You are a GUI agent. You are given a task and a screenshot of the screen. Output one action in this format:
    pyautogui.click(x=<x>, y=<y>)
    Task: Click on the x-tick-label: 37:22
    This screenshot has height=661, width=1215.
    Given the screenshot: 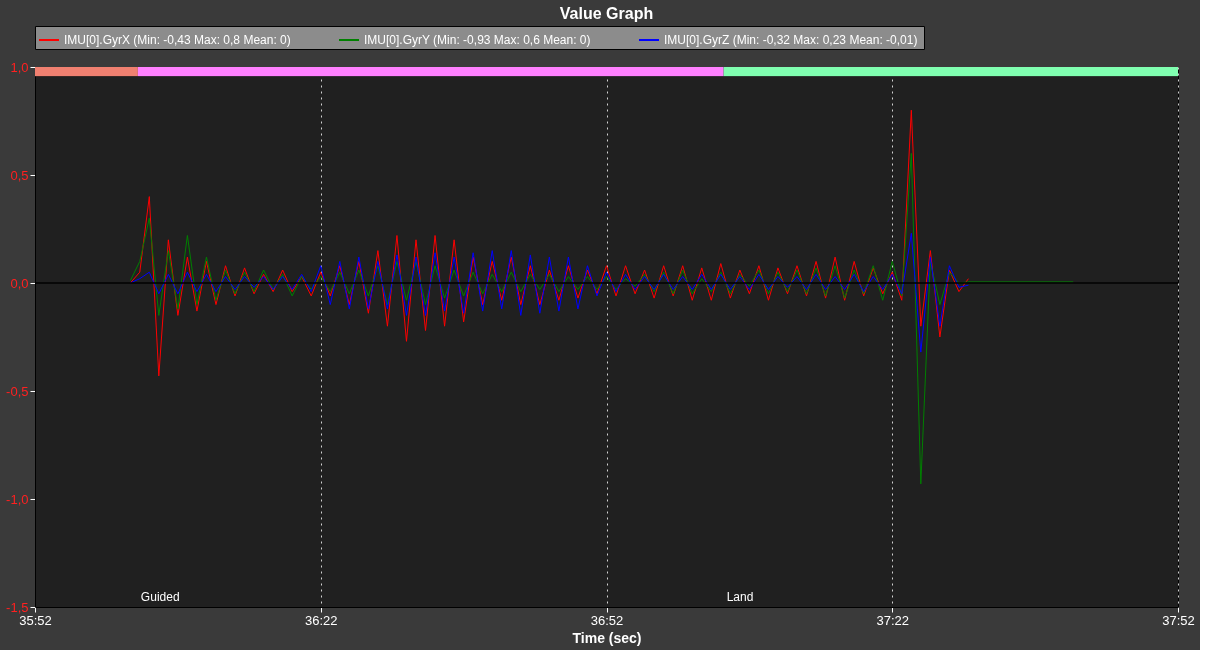 What is the action you would take?
    pyautogui.click(x=893, y=620)
    